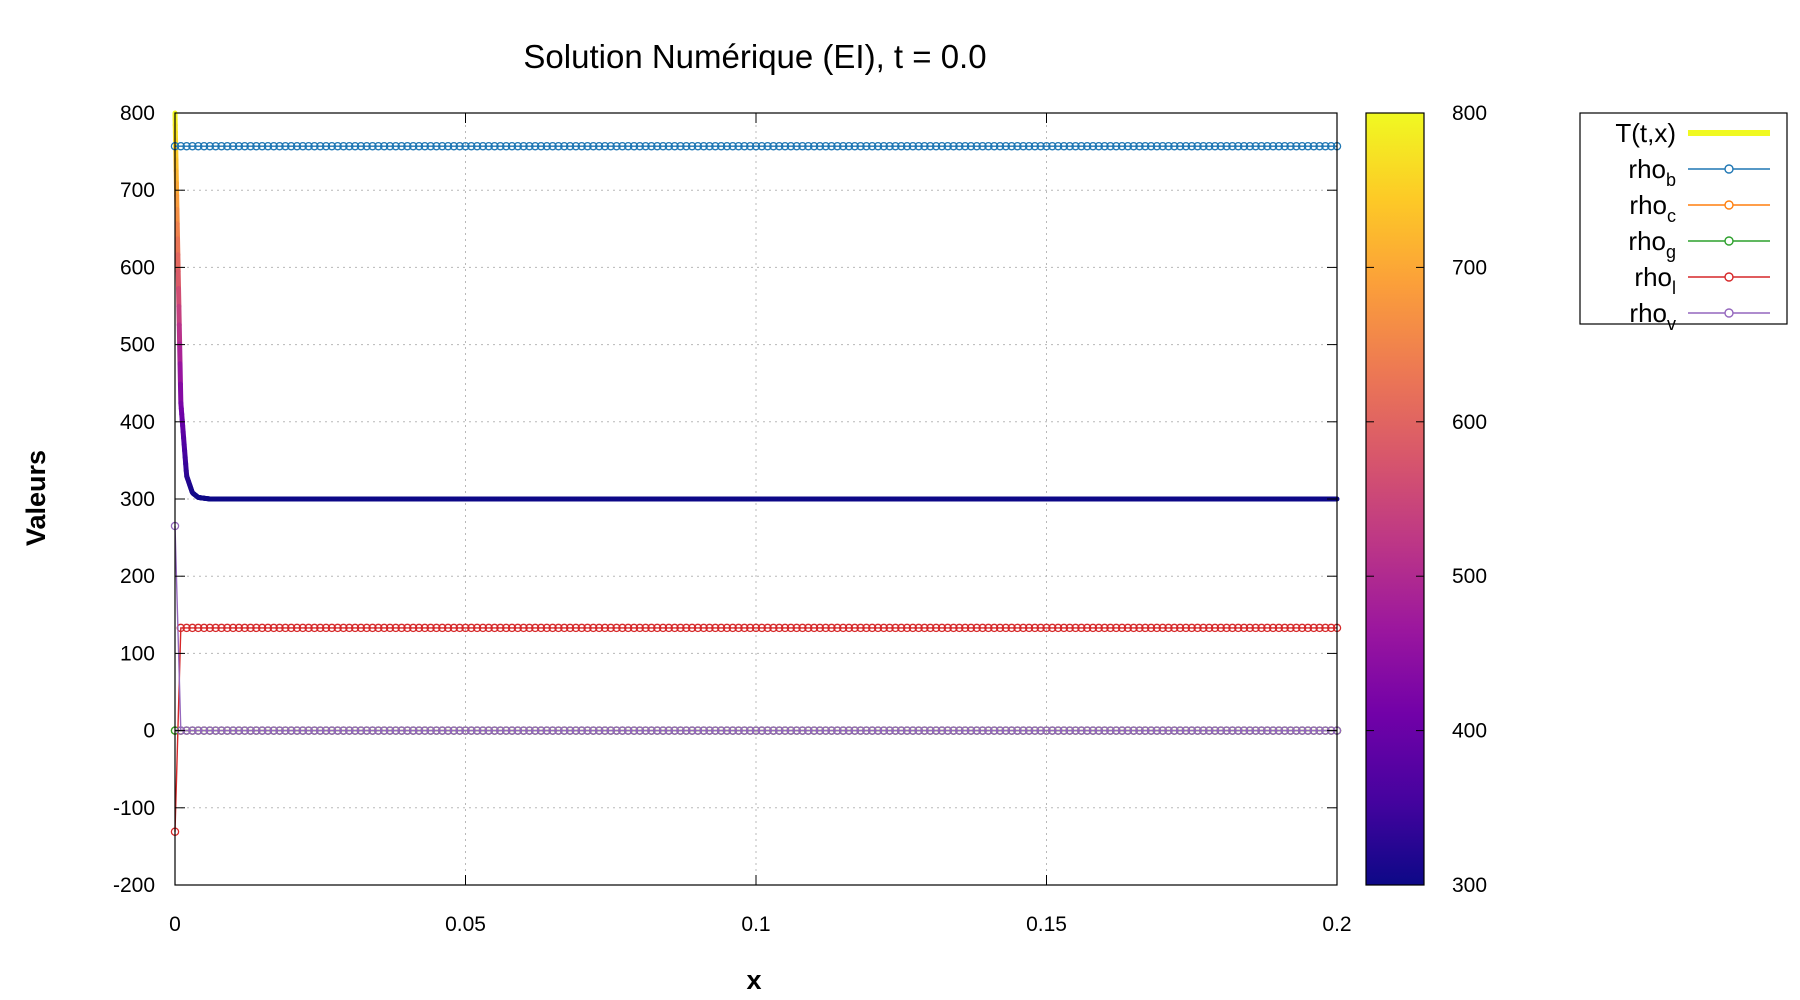 Image resolution: width=1800 pixels, height=1000 pixels. Describe the element at coordinates (1729, 313) in the screenshot. I see `legend-marker` at that location.